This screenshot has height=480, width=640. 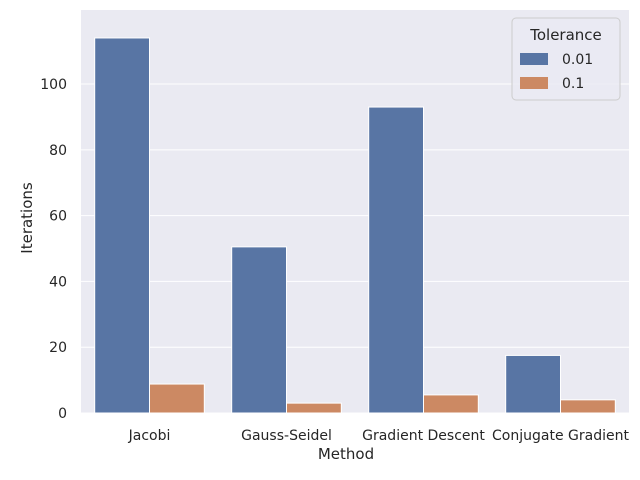 What do you see at coordinates (346, 454) in the screenshot?
I see `x-axis-label: Method` at bounding box center [346, 454].